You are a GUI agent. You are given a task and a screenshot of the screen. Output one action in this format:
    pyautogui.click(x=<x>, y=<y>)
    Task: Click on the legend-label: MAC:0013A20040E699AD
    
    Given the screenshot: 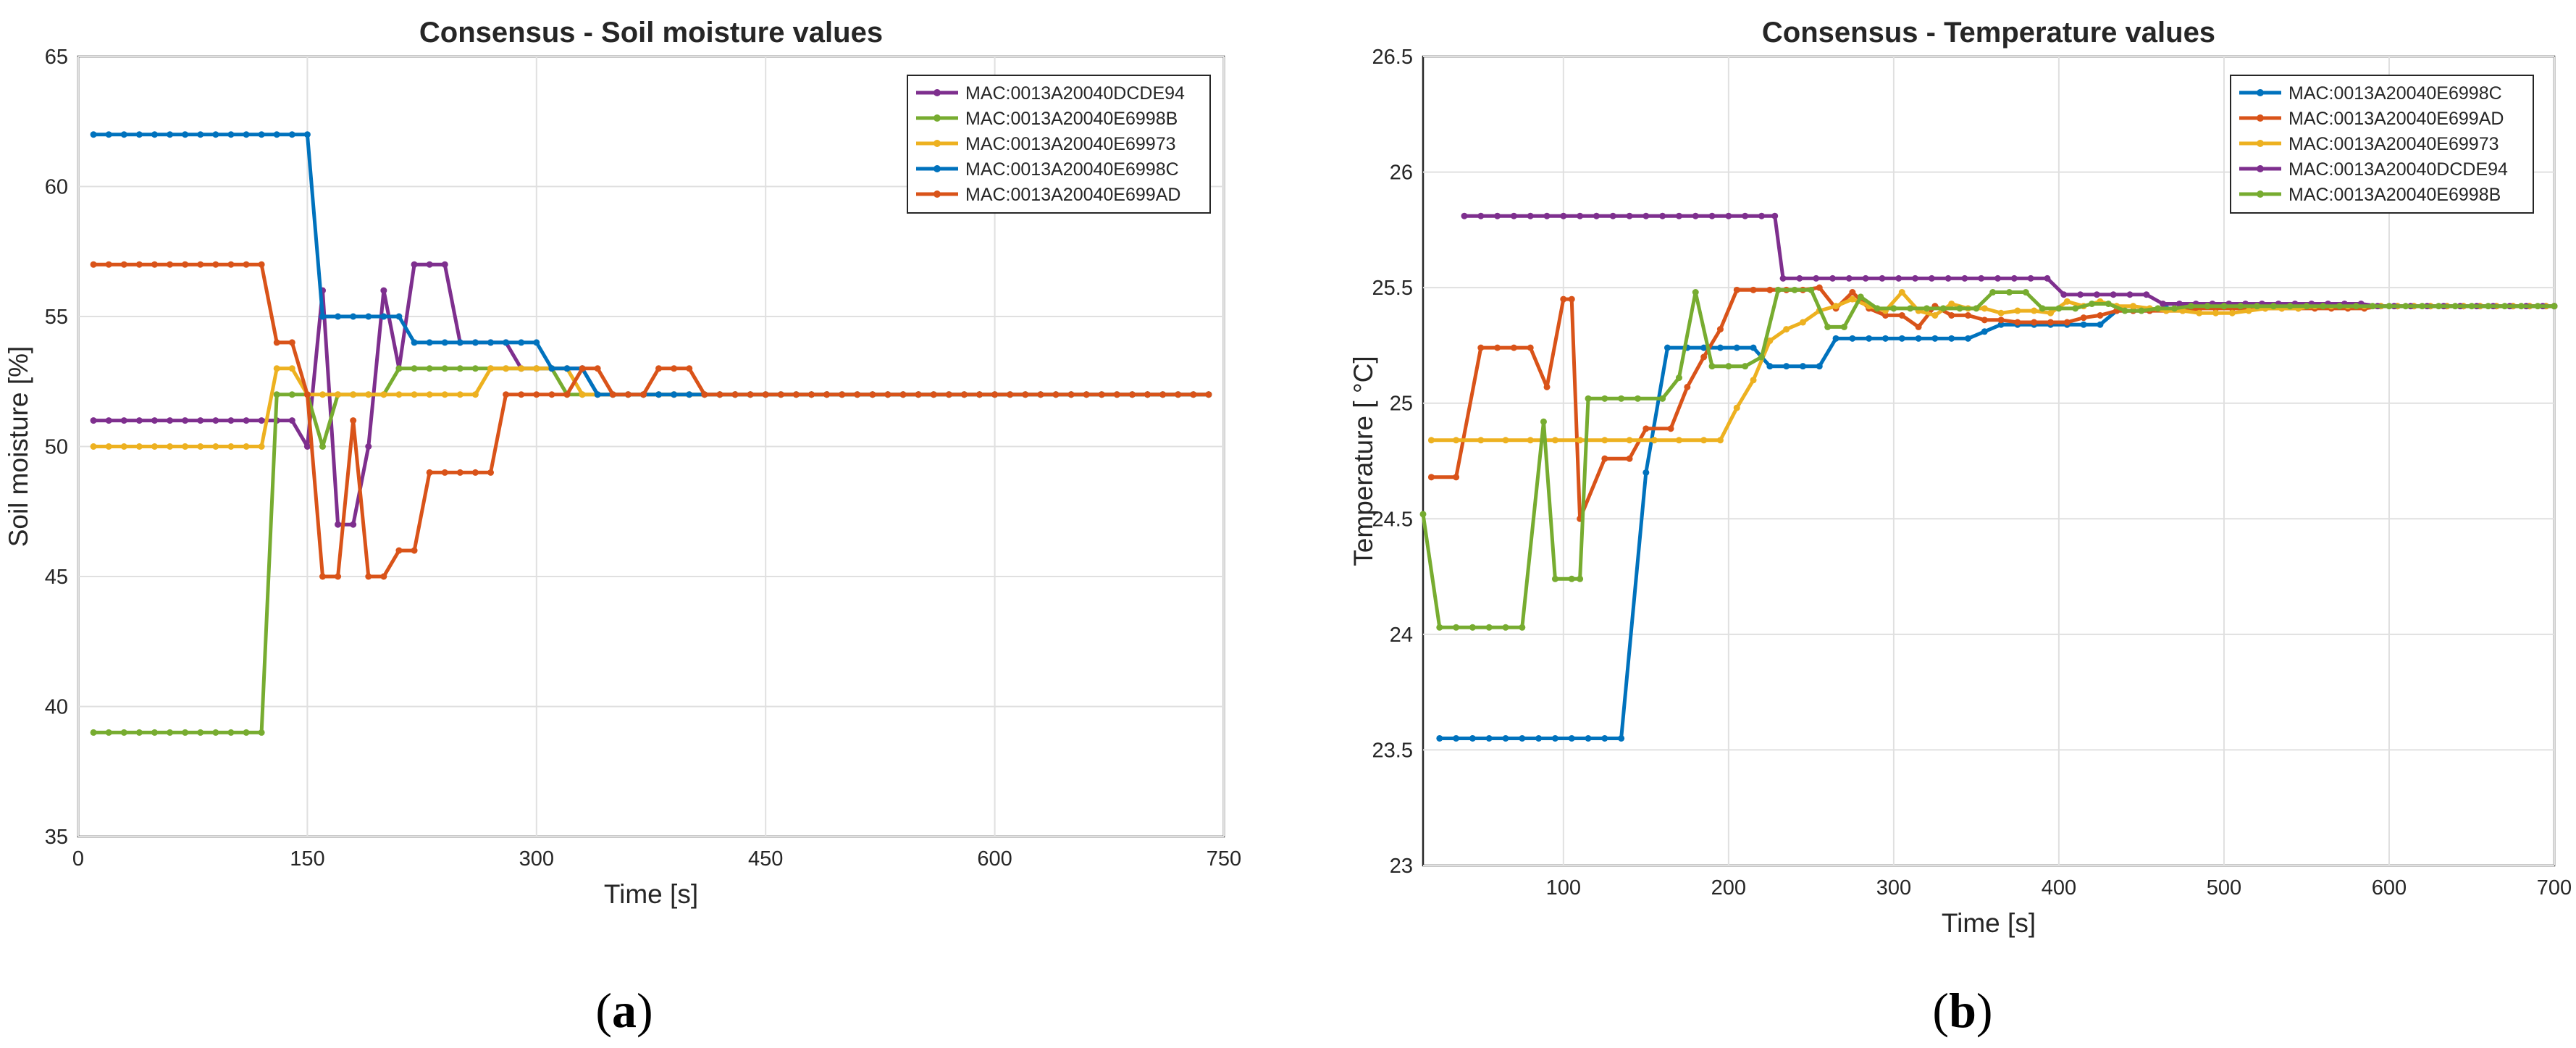 What is the action you would take?
    pyautogui.click(x=1072, y=195)
    